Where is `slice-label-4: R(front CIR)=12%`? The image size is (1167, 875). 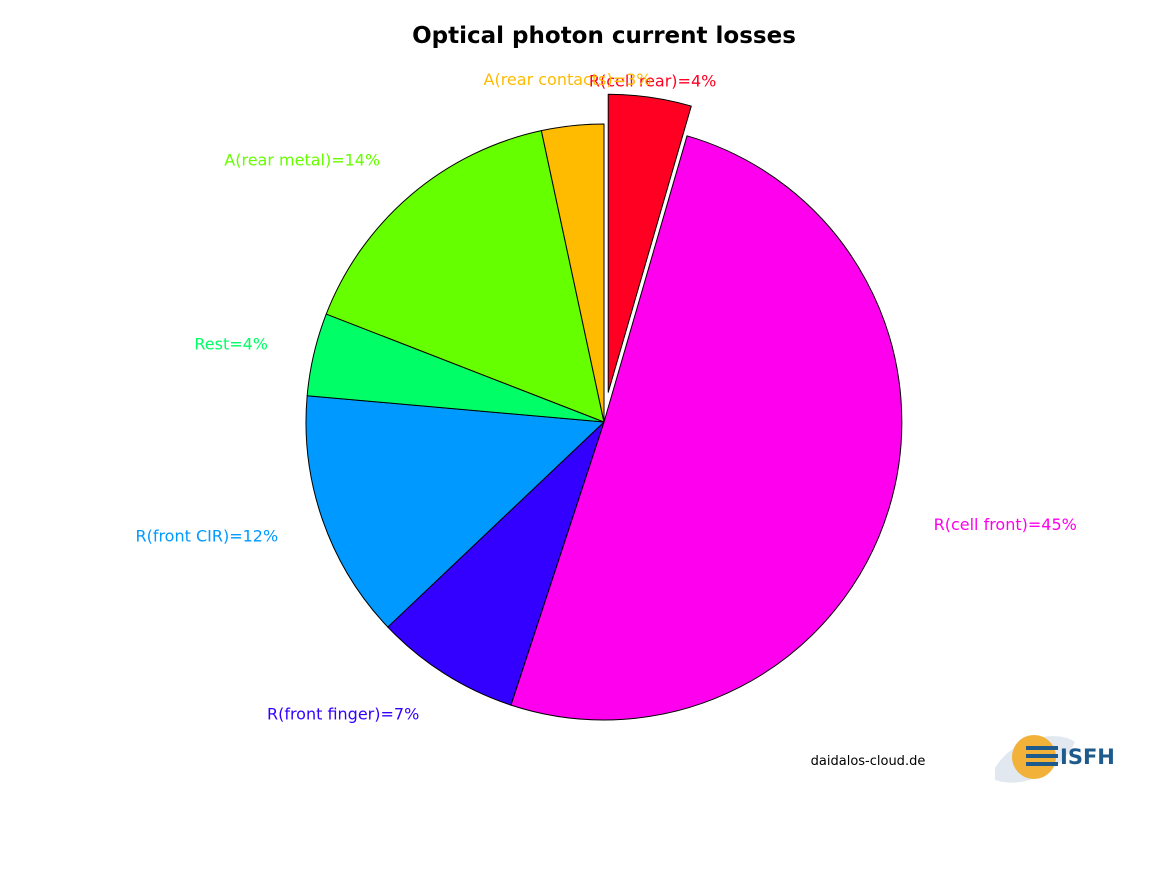
slice-label-4: R(front CIR)=12% is located at coordinates (206, 536).